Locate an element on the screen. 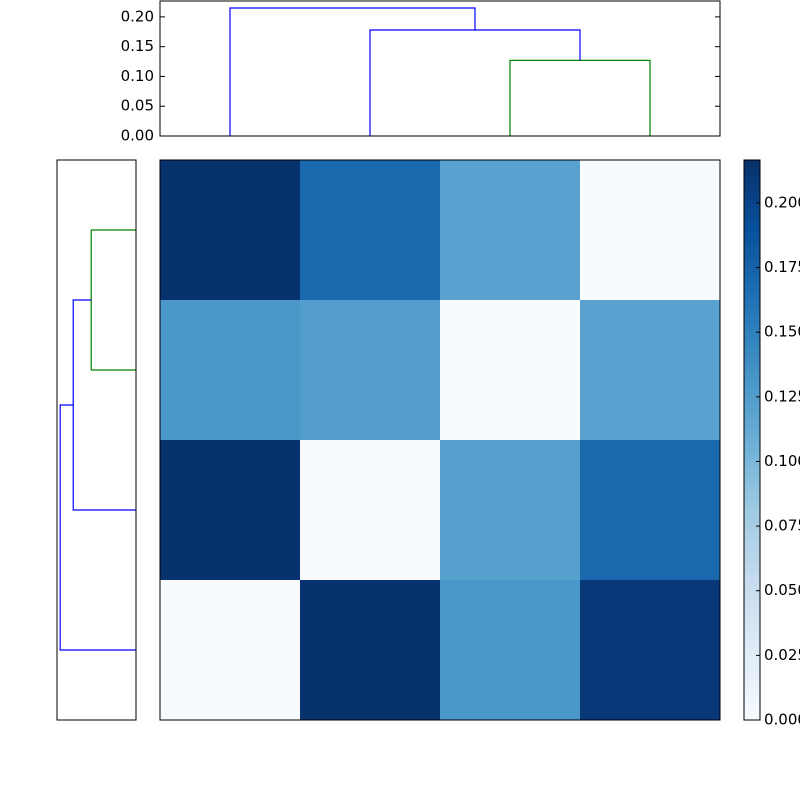  y-tick-label: 0.20 is located at coordinates (137, 16).